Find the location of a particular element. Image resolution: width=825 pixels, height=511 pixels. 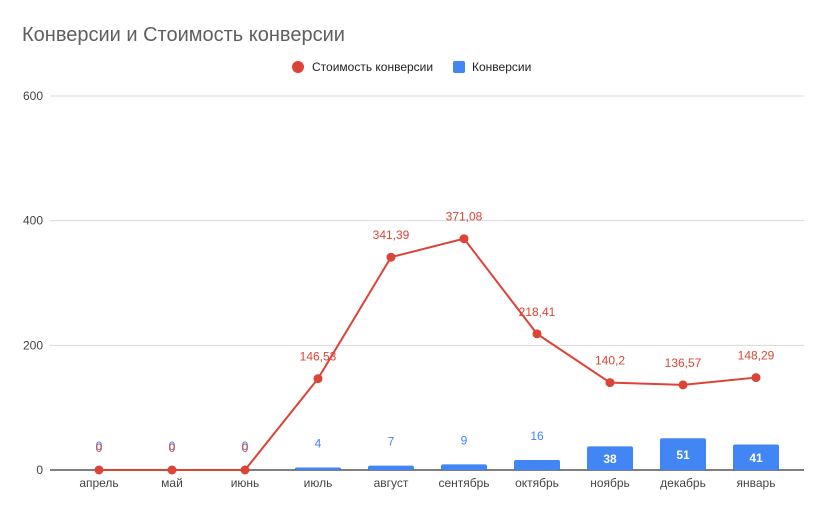

bar-series: 0 0 0 4 7 9 16 38 51 41 is located at coordinates (437, 449).